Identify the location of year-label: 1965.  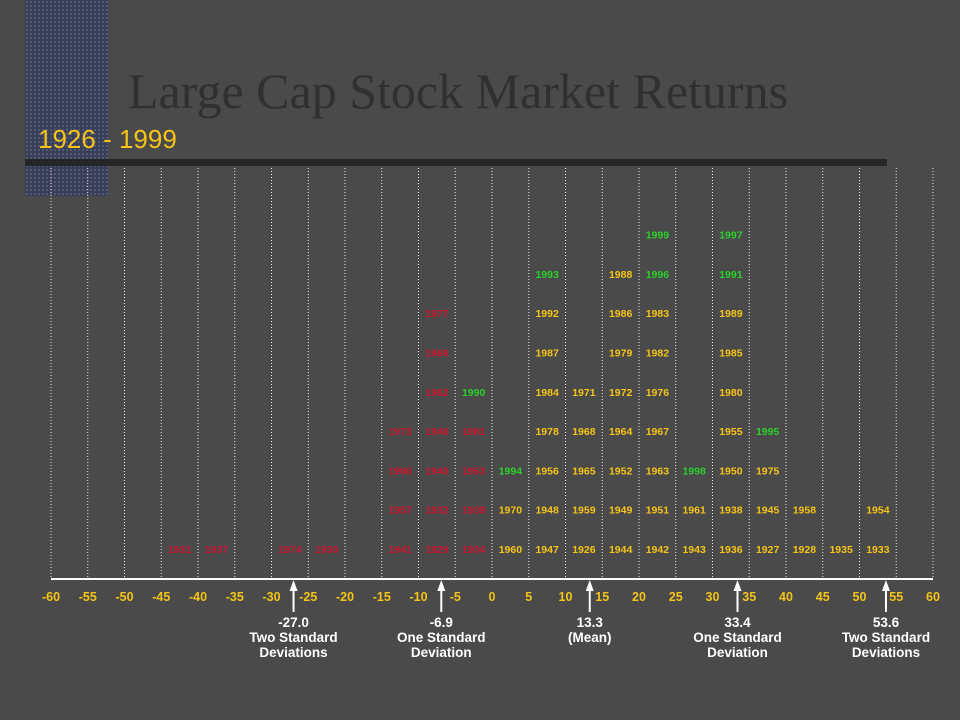
(584, 471).